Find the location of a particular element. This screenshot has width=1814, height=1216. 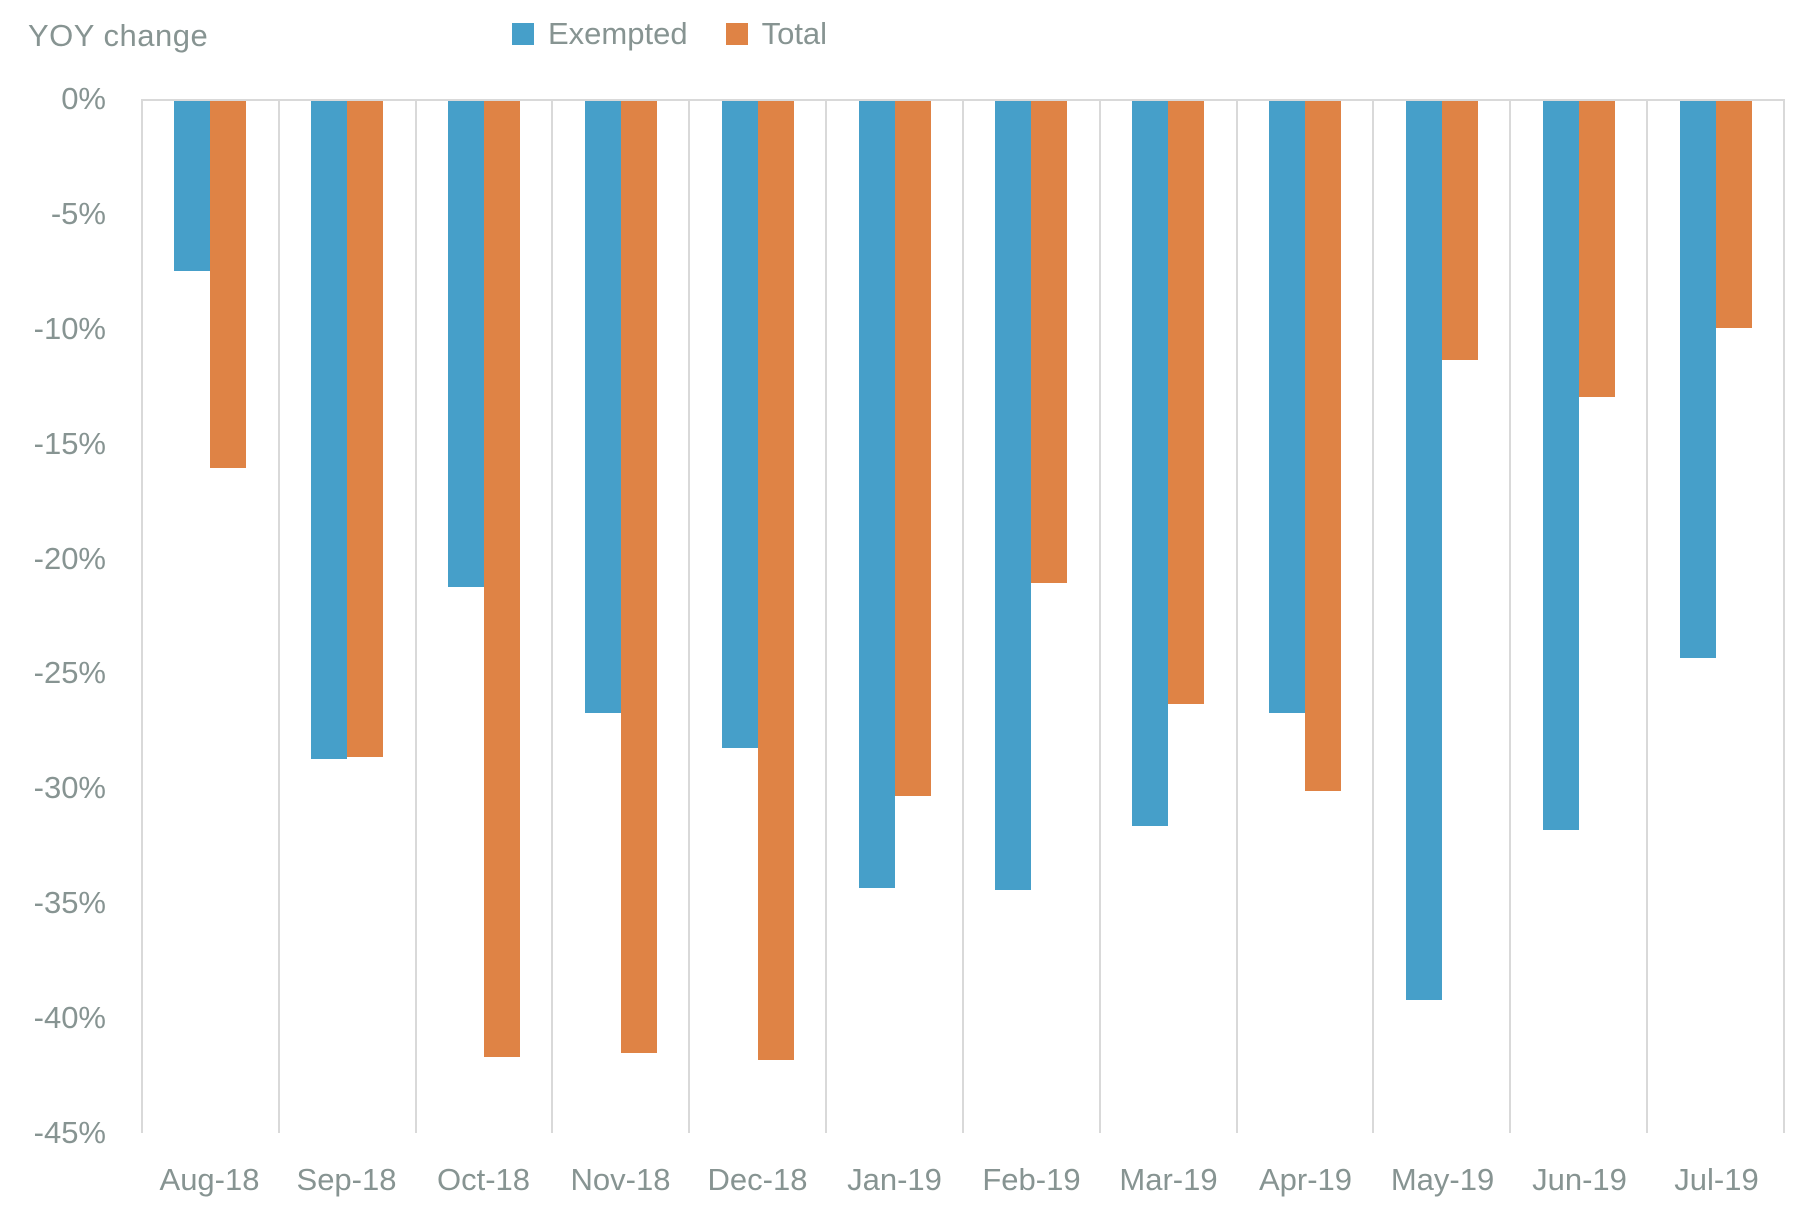

x-tick-label-apr-19: Apr-19 is located at coordinates (1305, 1179).